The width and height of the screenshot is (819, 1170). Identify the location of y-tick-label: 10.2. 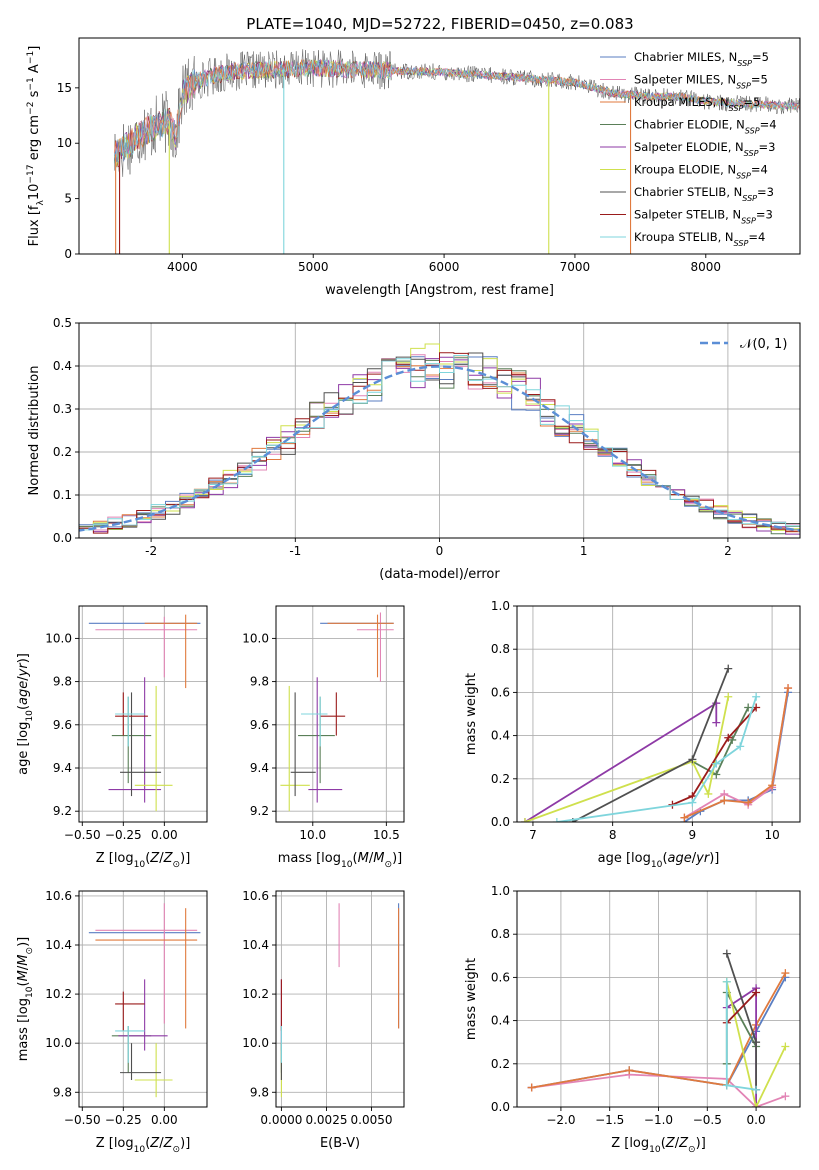
(58, 994).